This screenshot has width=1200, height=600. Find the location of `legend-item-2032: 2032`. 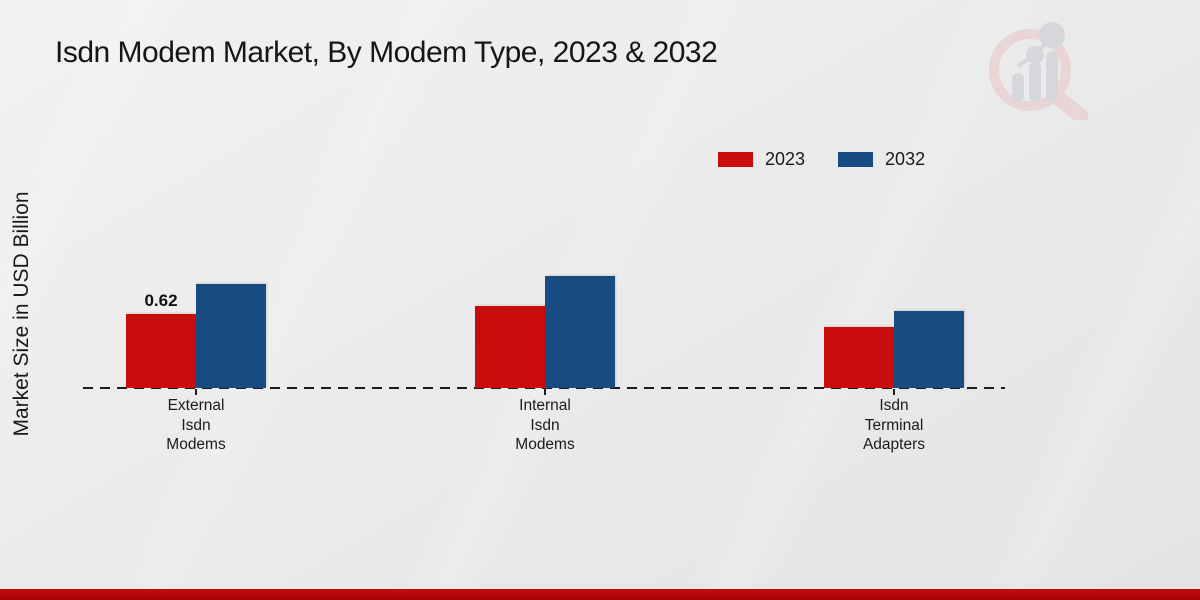

legend-item-2032: 2032 is located at coordinates (881, 159).